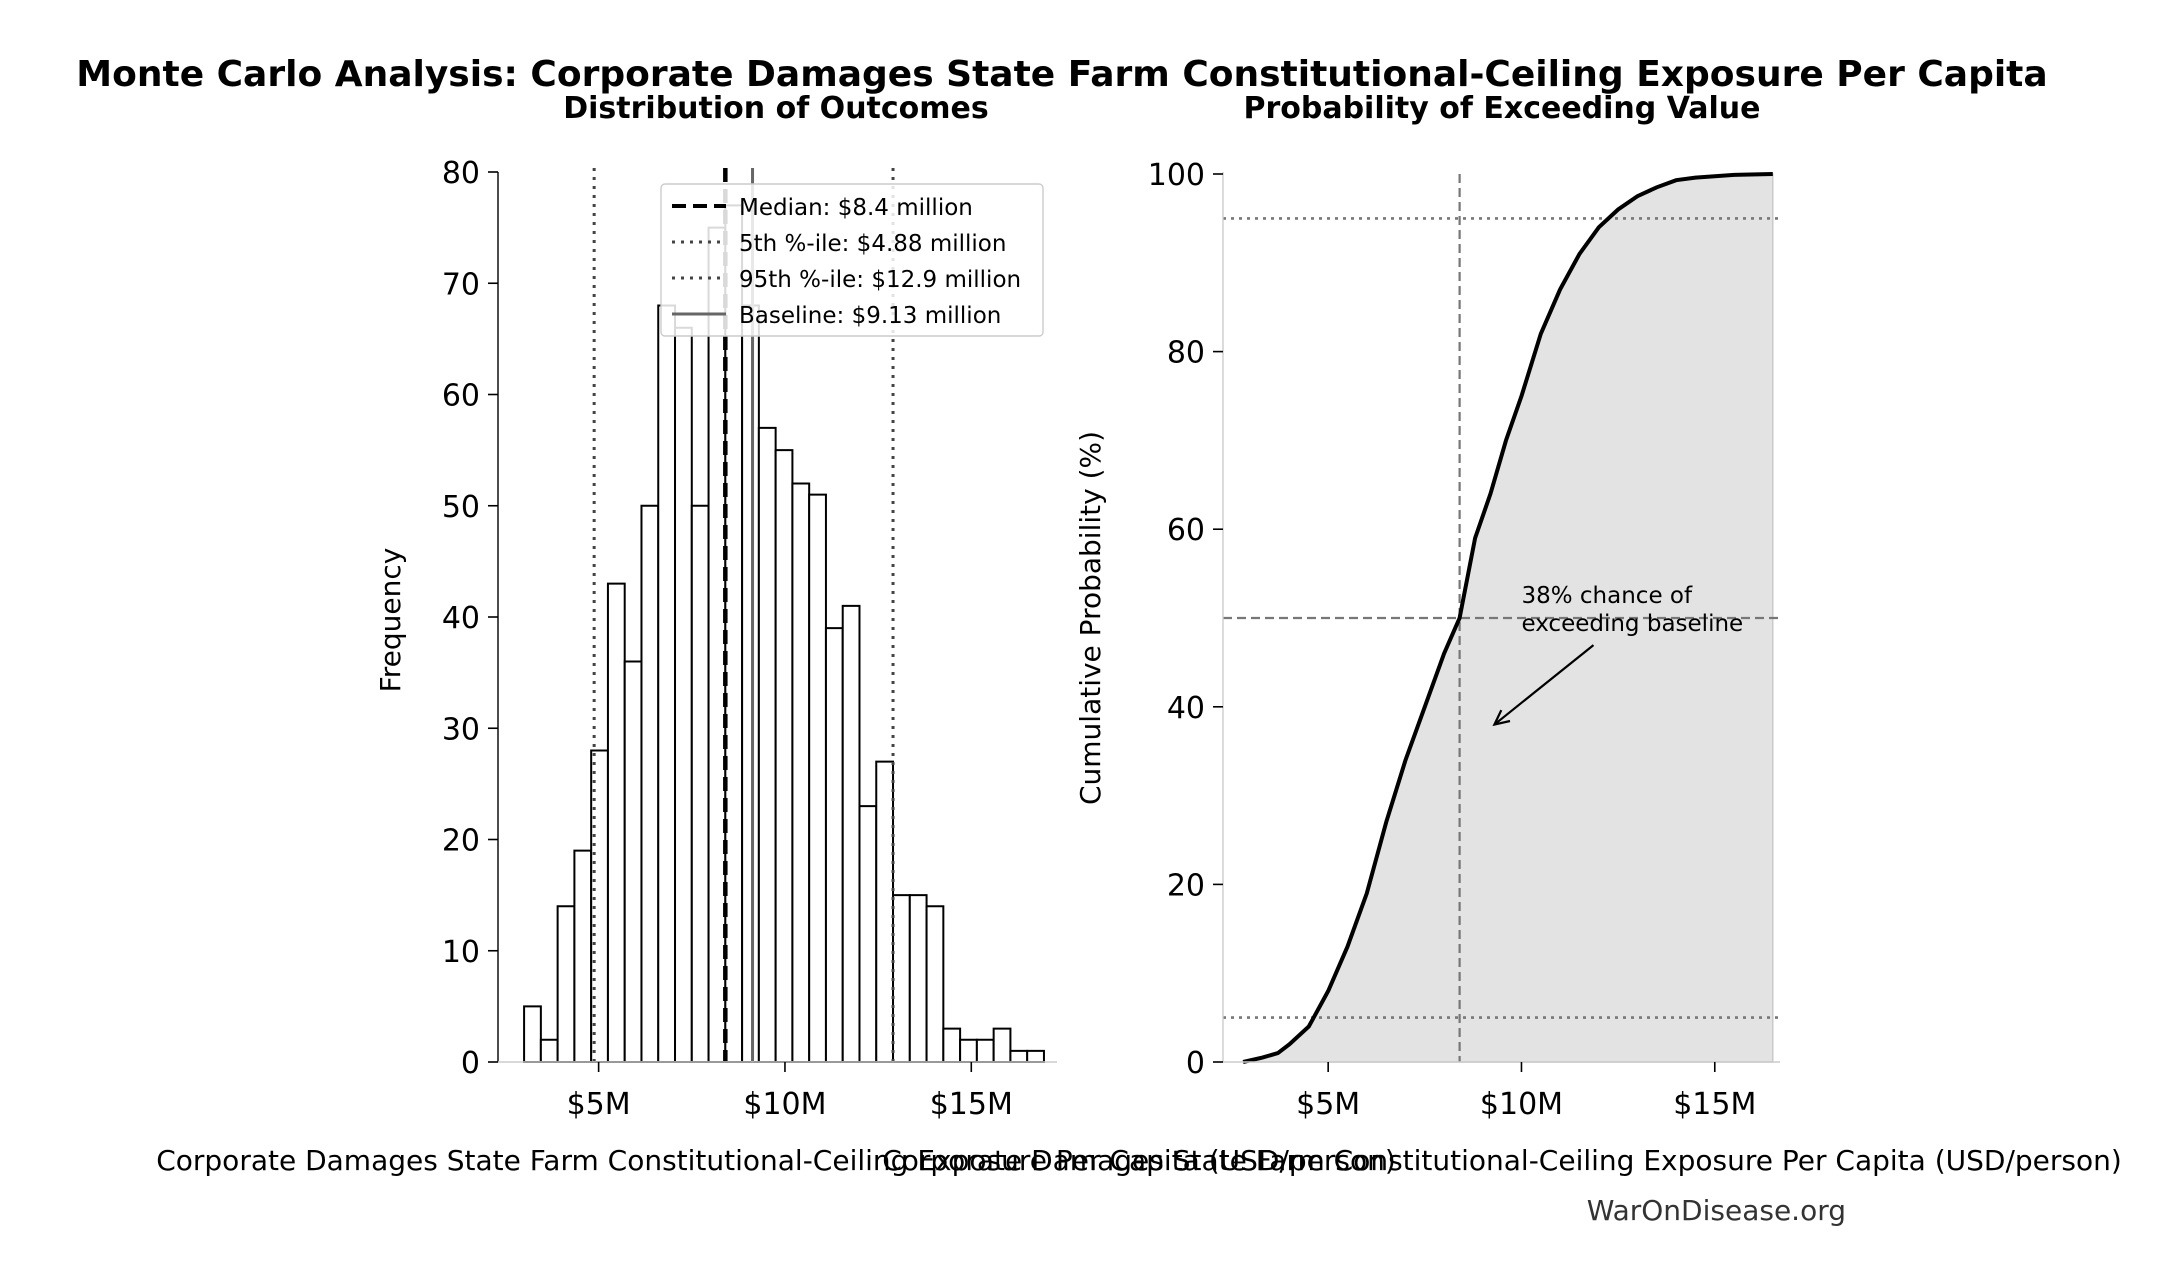 The image size is (2162, 1280). I want to click on watermark: WarOnDisease.org, so click(1716, 1210).